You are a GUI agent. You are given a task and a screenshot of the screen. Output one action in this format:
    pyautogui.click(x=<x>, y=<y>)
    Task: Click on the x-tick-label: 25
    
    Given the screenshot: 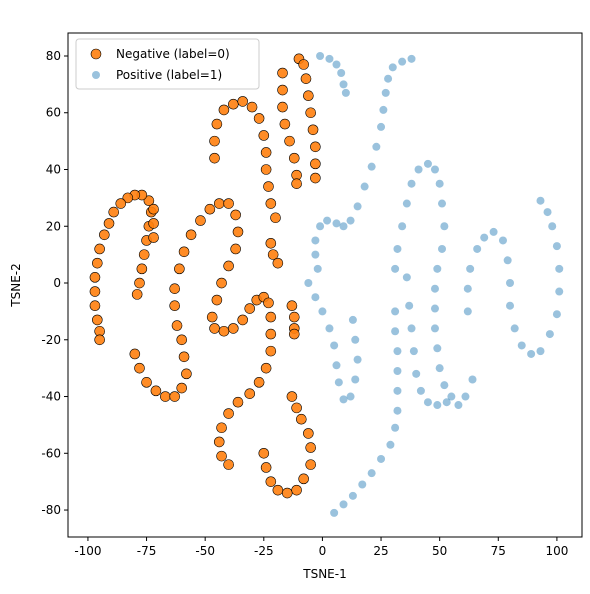 What is the action you would take?
    pyautogui.click(x=380, y=551)
    